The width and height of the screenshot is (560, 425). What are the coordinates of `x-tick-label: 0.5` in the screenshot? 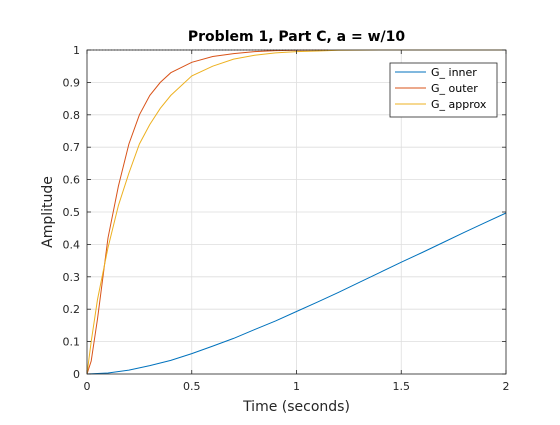 It's located at (192, 386).